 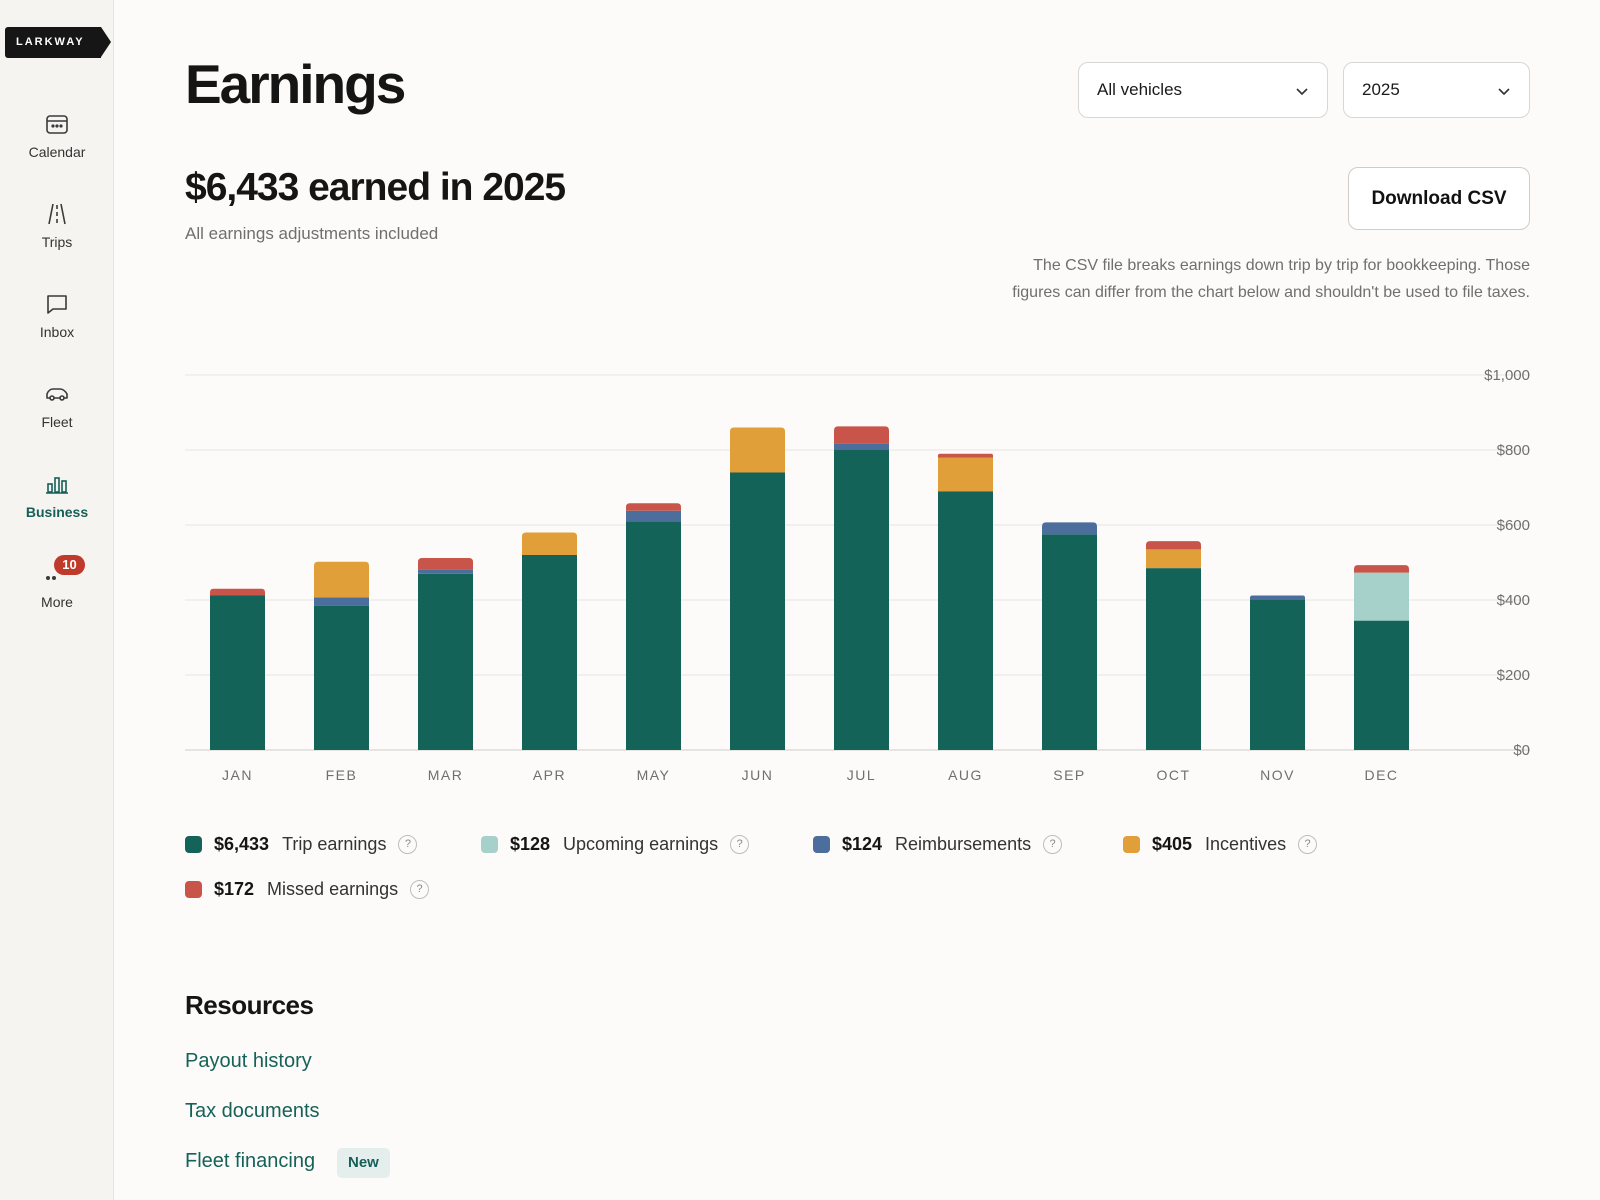 What do you see at coordinates (312, 233) in the screenshot?
I see `earnings-subline: All earnings adjustments included` at bounding box center [312, 233].